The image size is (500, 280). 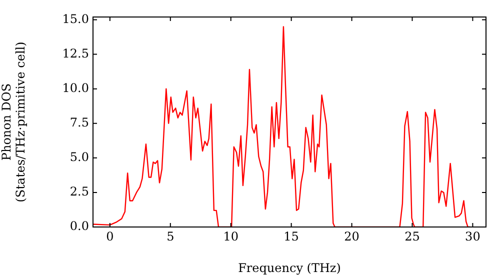 I want to click on x-tick-label: 30, so click(x=472, y=236).